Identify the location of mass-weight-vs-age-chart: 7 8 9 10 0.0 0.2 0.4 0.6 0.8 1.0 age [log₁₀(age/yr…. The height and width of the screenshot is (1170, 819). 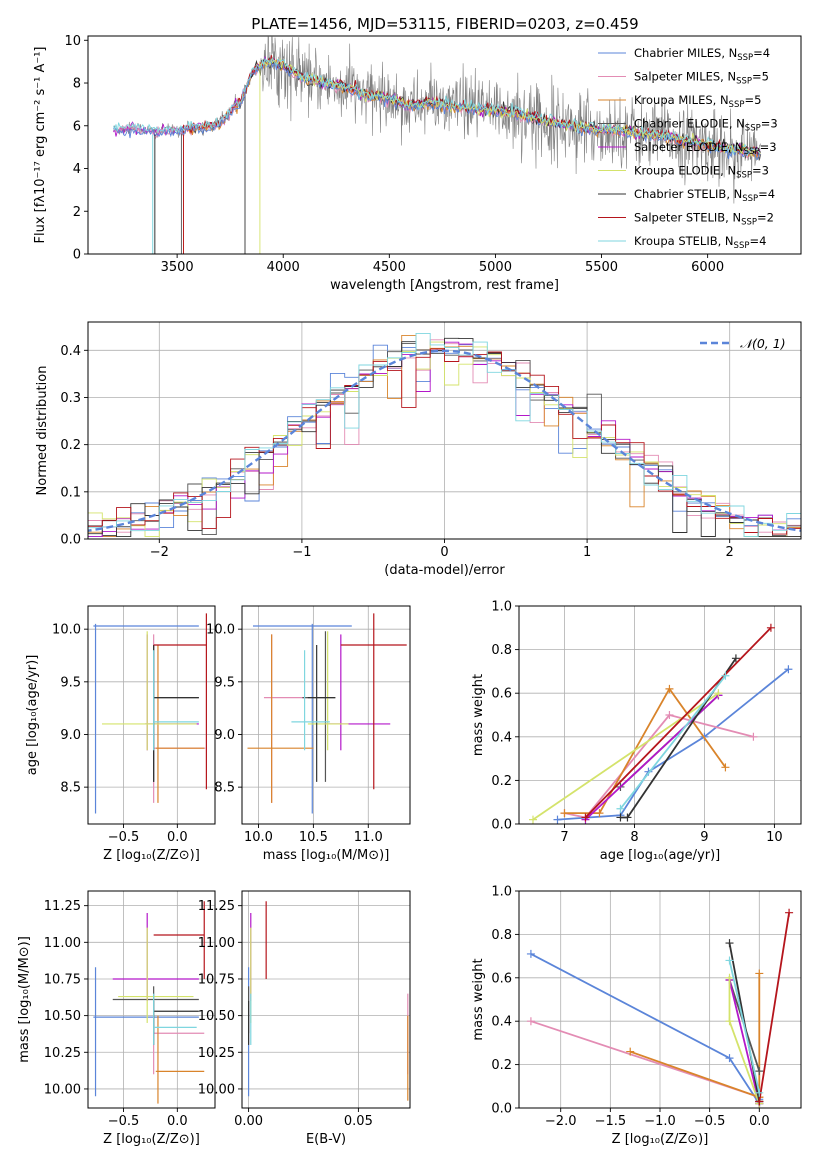
(636, 731).